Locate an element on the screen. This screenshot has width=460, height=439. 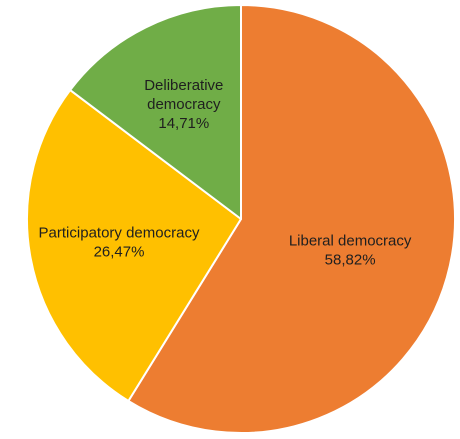
data-label-category: Deliberative is located at coordinates (183, 85).